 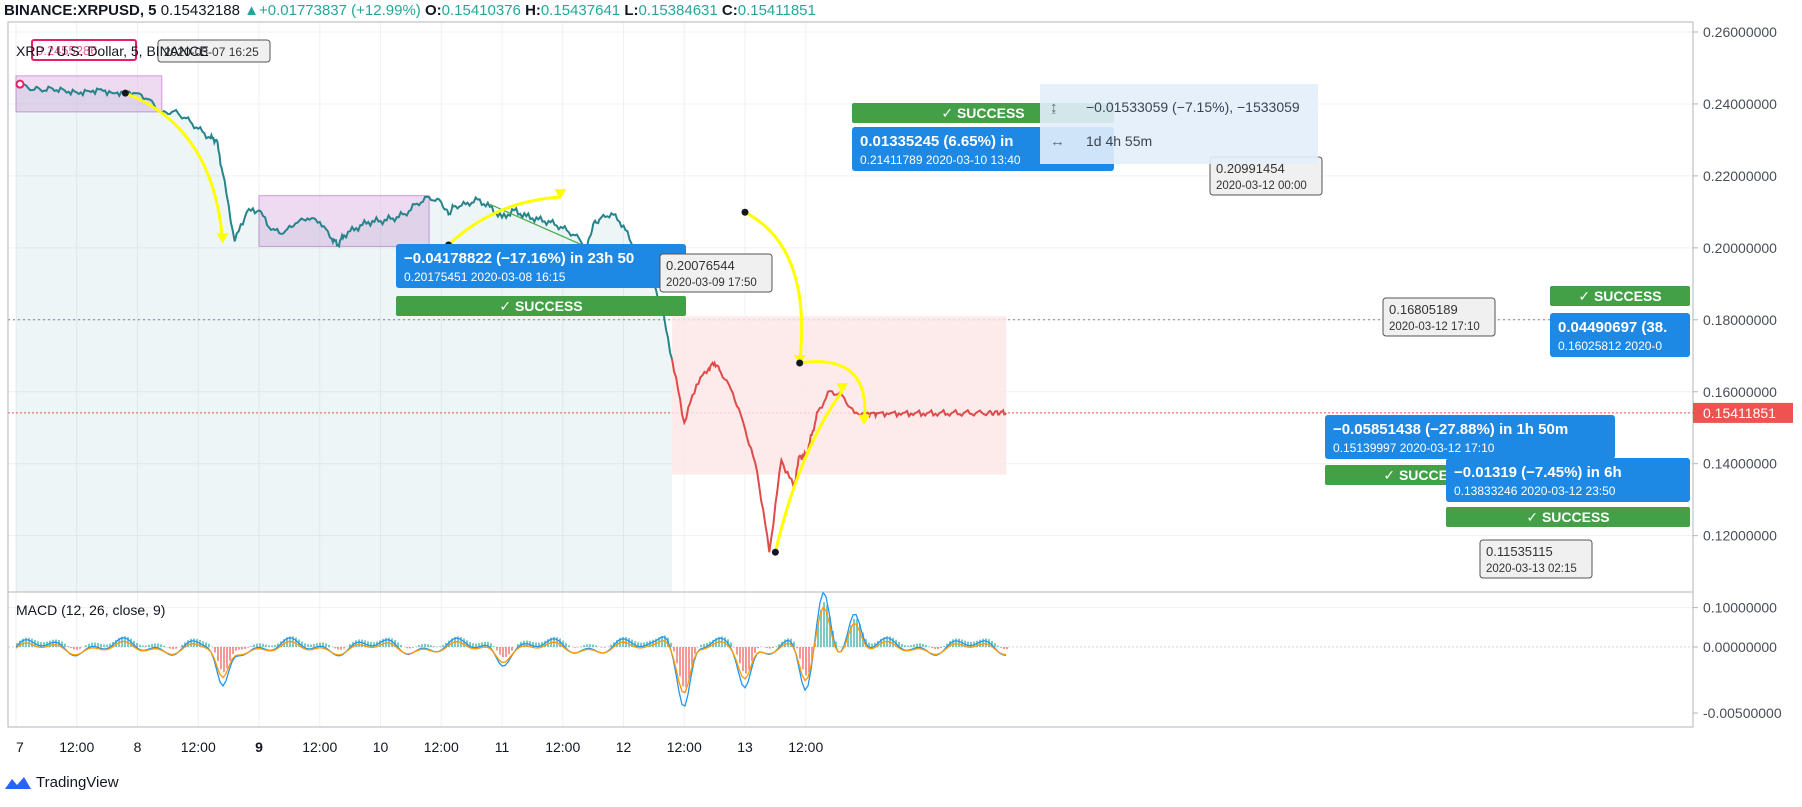 What do you see at coordinates (678, 10) in the screenshot?
I see `low-value: 0.15384631` at bounding box center [678, 10].